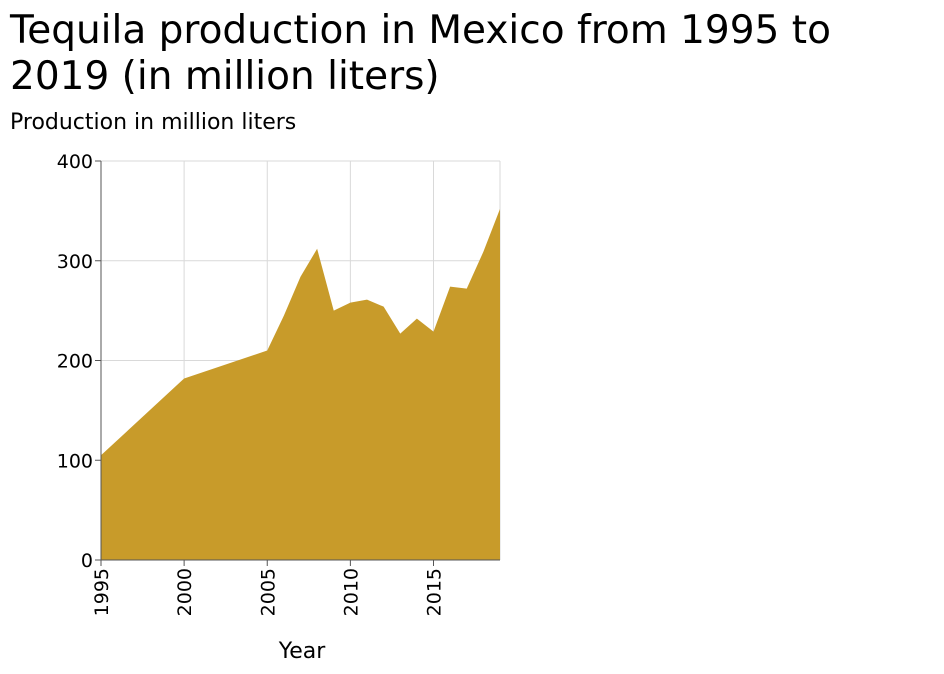  Describe the element at coordinates (153, 122) in the screenshot. I see `y-axis-label: Production in million liters` at that location.